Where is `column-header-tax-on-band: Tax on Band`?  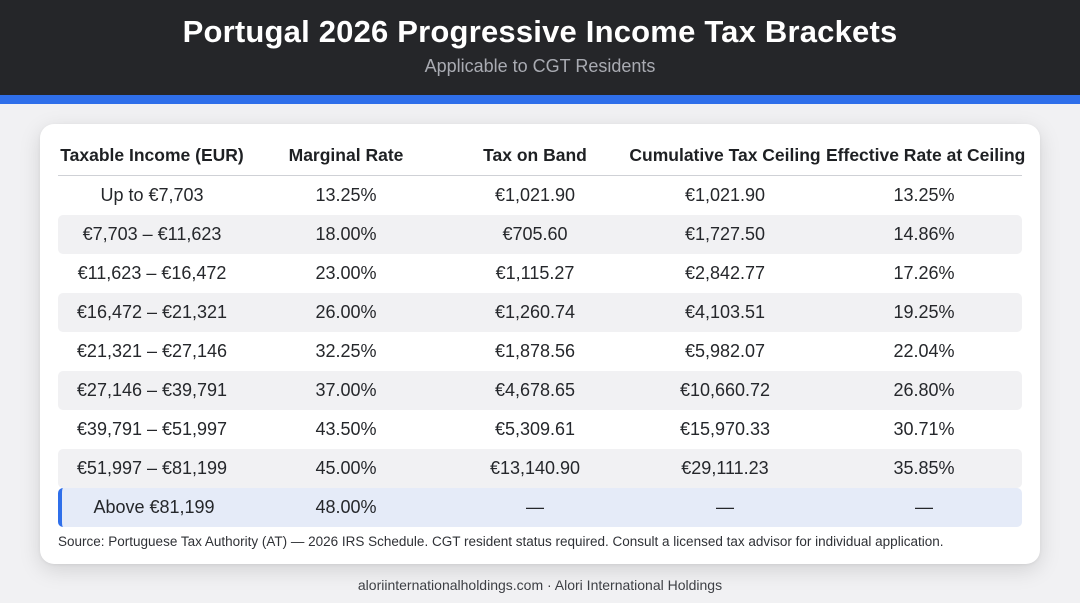
column-header-tax-on-band: Tax on Band is located at coordinates (535, 155).